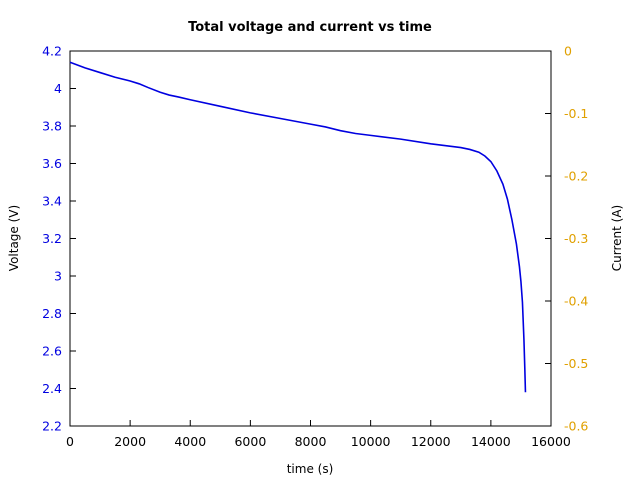 The image size is (640, 480). Describe the element at coordinates (576, 238) in the screenshot. I see `y2-tick-label: -0.3` at that location.